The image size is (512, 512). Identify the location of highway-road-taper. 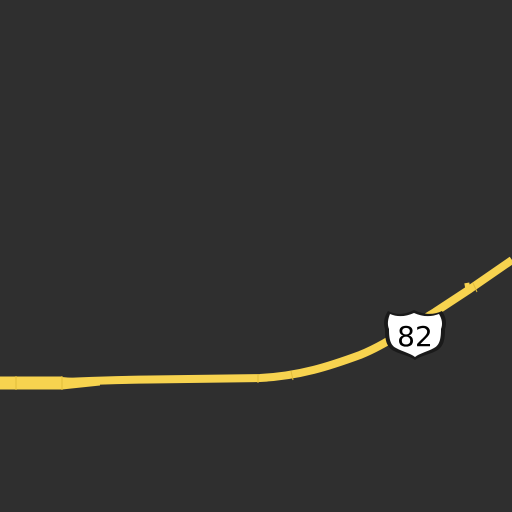
(81, 383).